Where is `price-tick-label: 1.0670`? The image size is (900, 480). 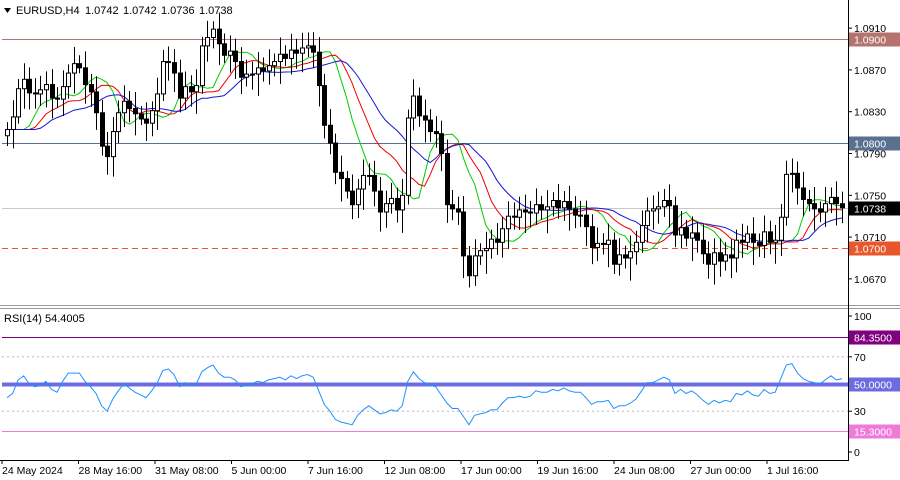 price-tick-label: 1.0670 is located at coordinates (870, 280).